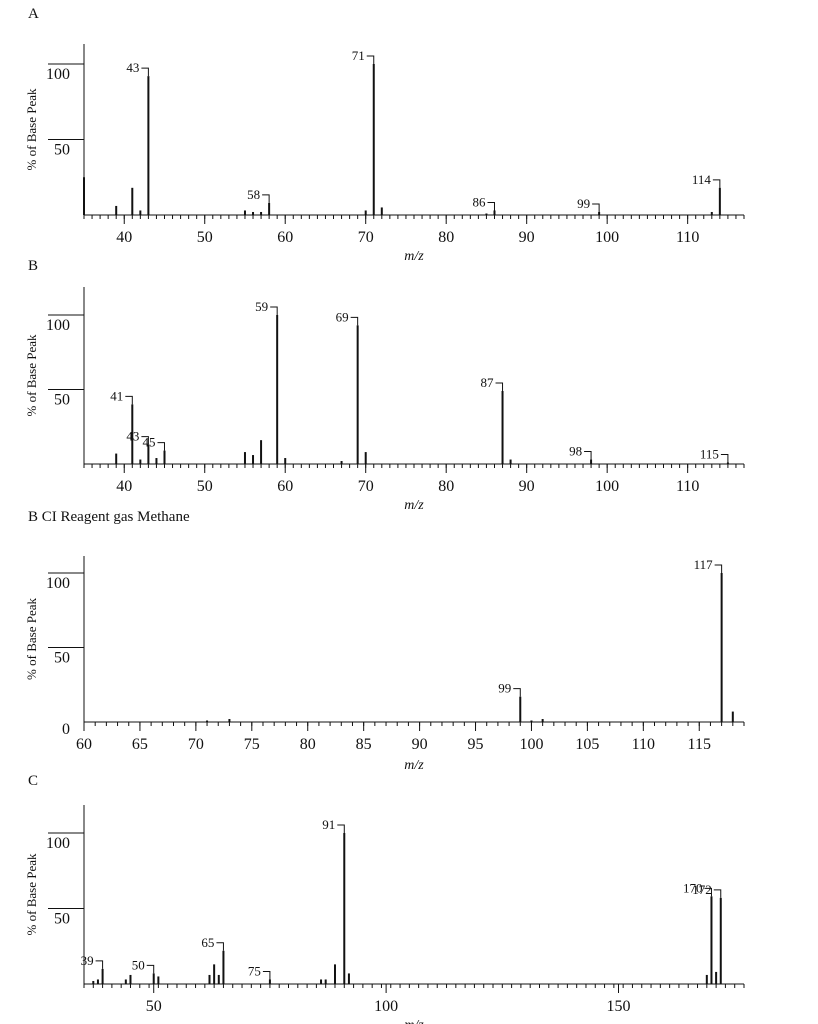 This screenshot has height=1024, width=818. I want to click on peak-label: 45, so click(148, 442).